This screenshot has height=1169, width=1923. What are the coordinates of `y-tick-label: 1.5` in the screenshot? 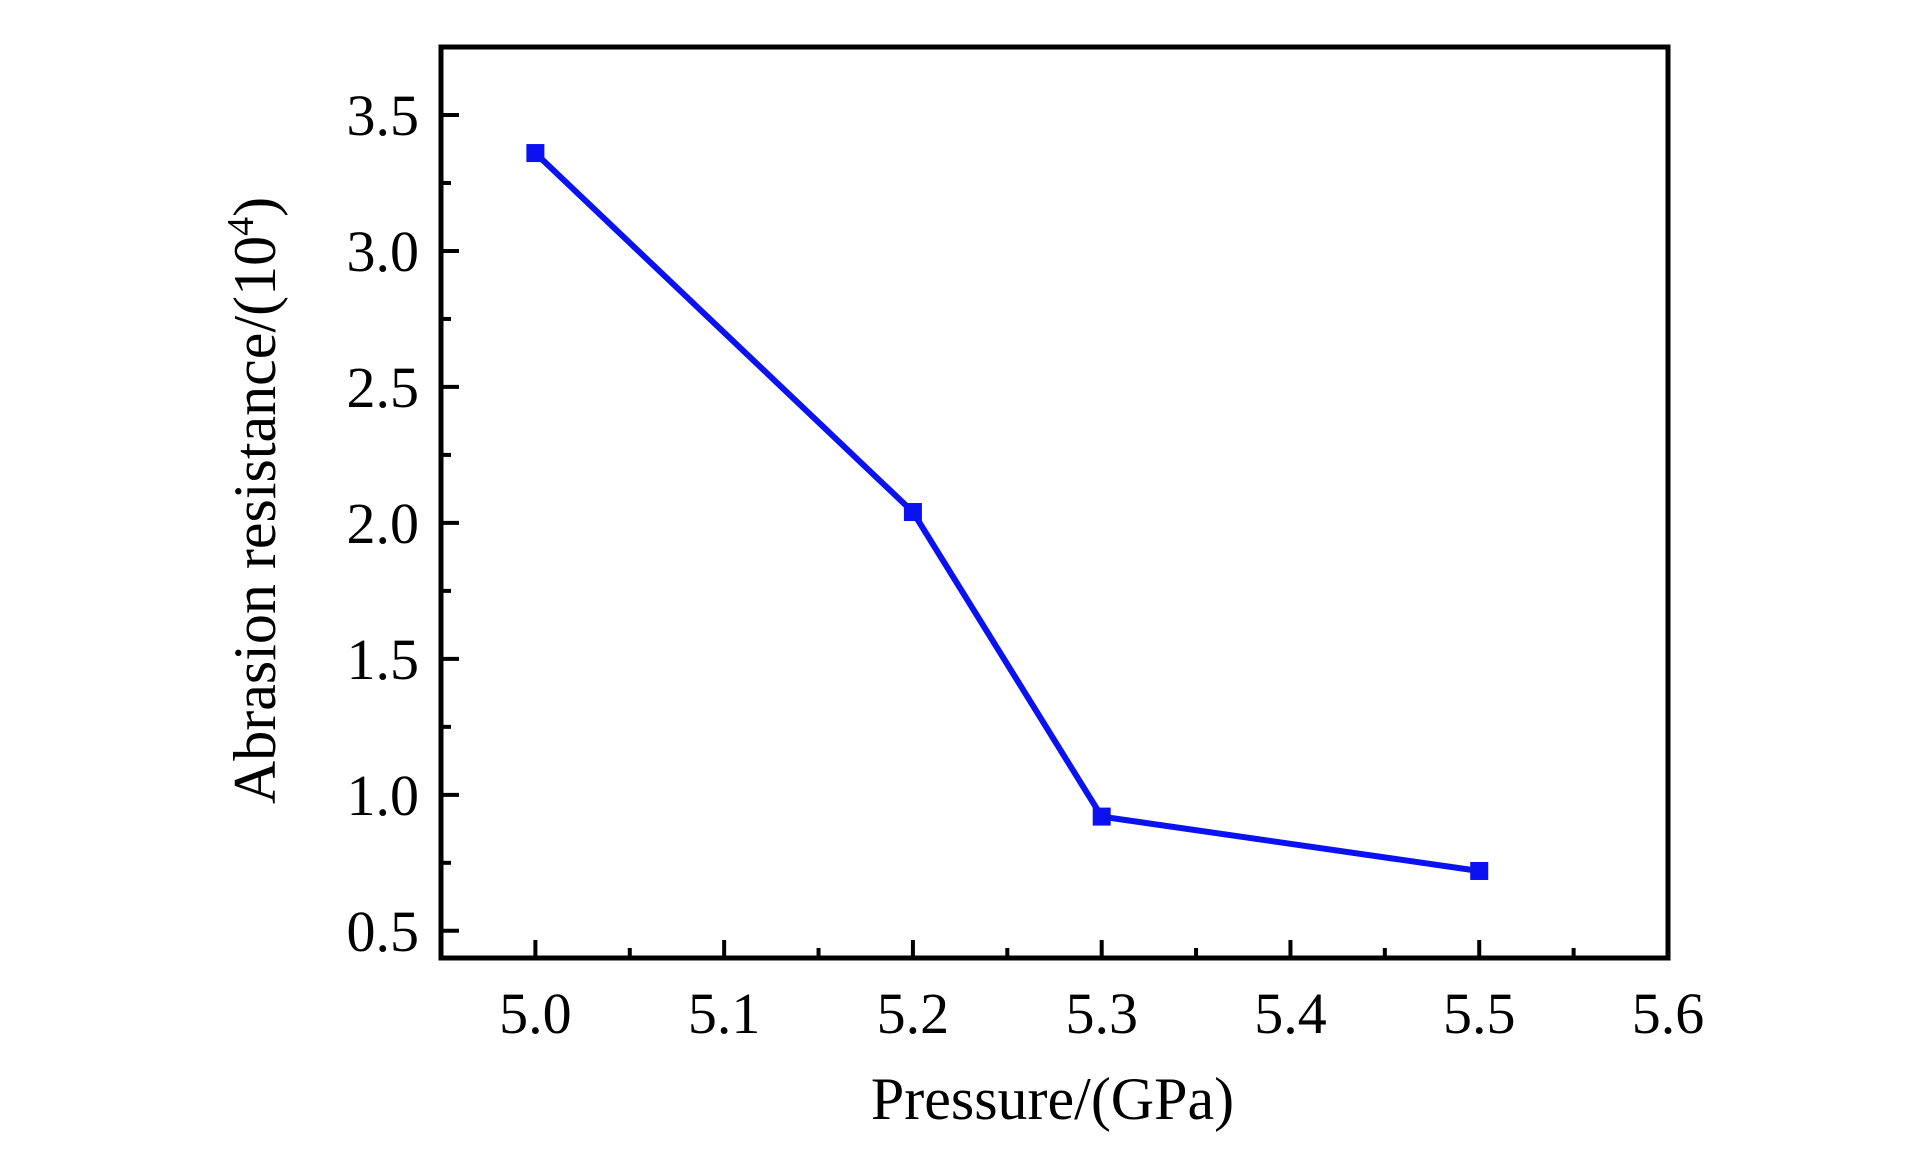 It's located at (383, 659).